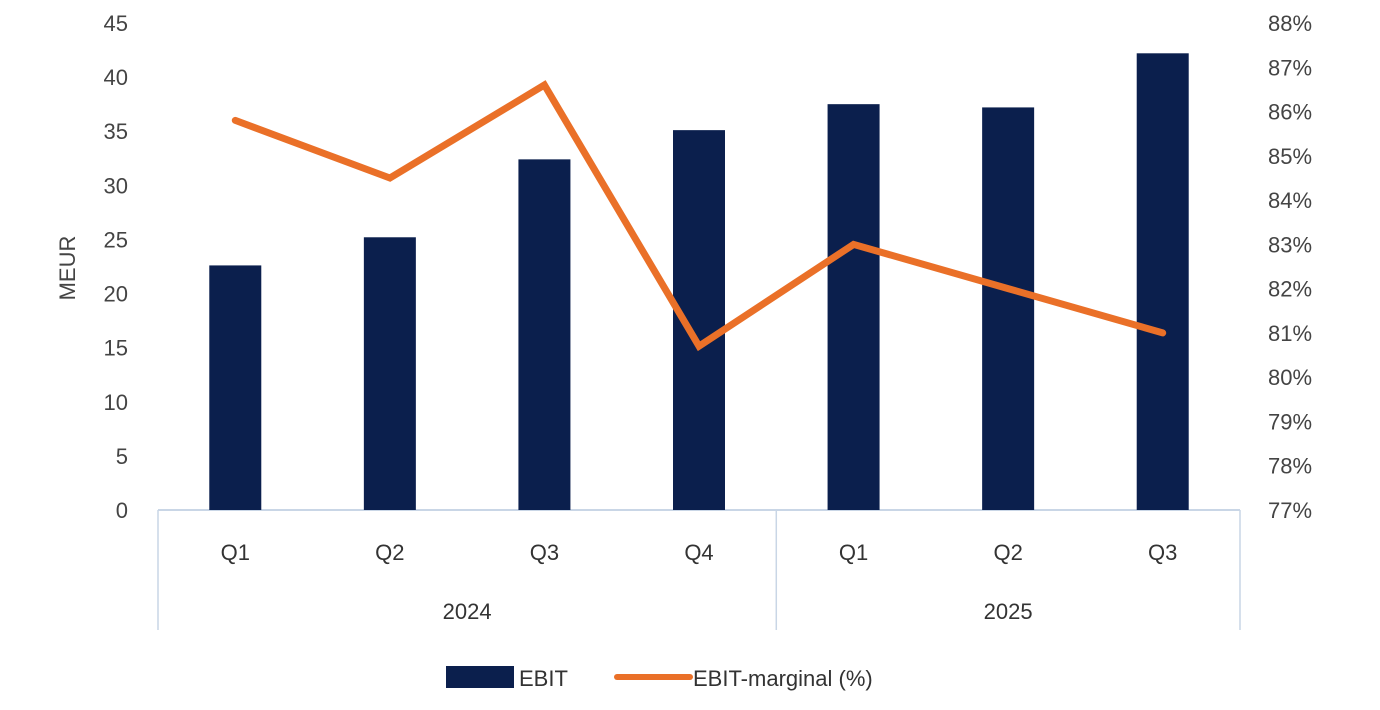  I want to click on y2-tick-label: 78%, so click(1290, 466).